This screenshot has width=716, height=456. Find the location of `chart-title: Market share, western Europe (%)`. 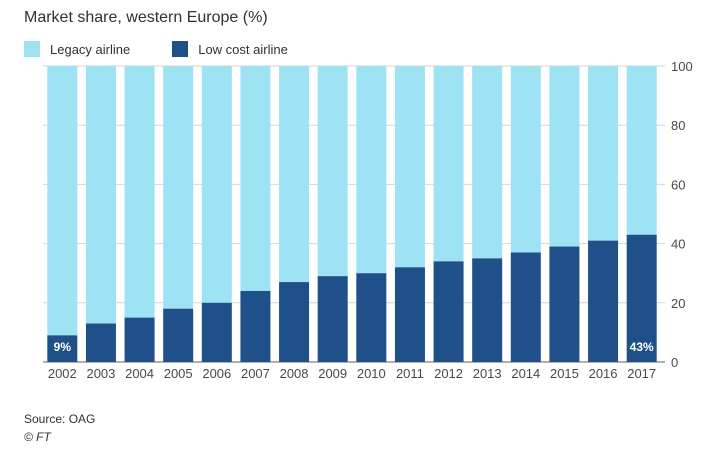

chart-title: Market share, western Europe (%) is located at coordinates (146, 17).